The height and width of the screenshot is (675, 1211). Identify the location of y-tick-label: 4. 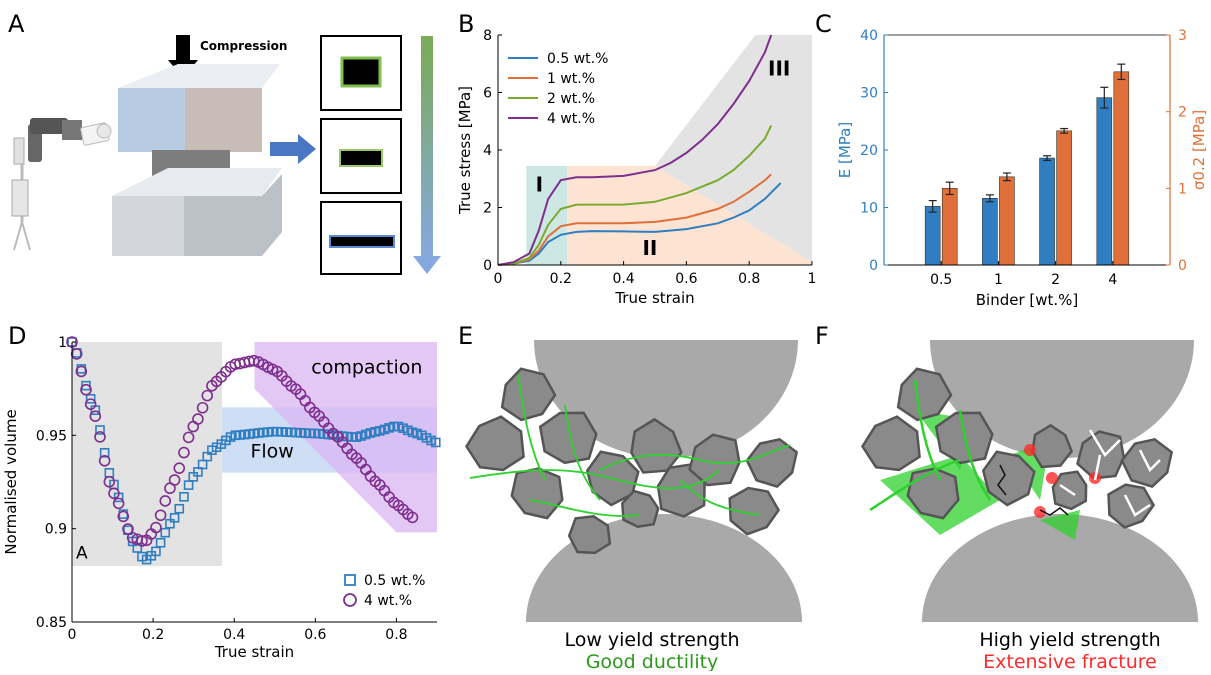
(487, 151).